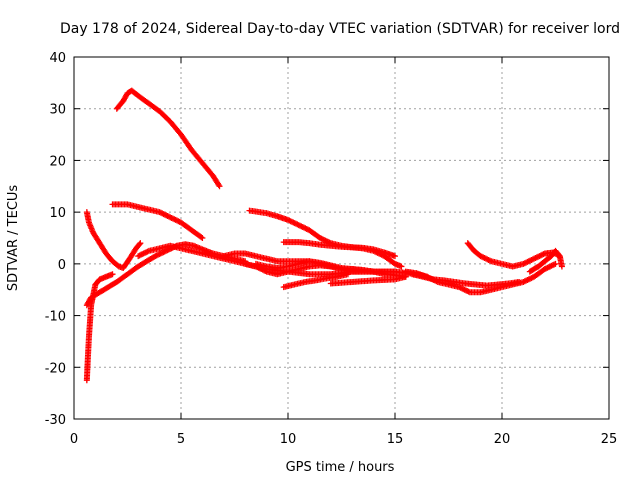 The image size is (640, 480). Describe the element at coordinates (57, 161) in the screenshot. I see `y-tick-label: 20` at that location.